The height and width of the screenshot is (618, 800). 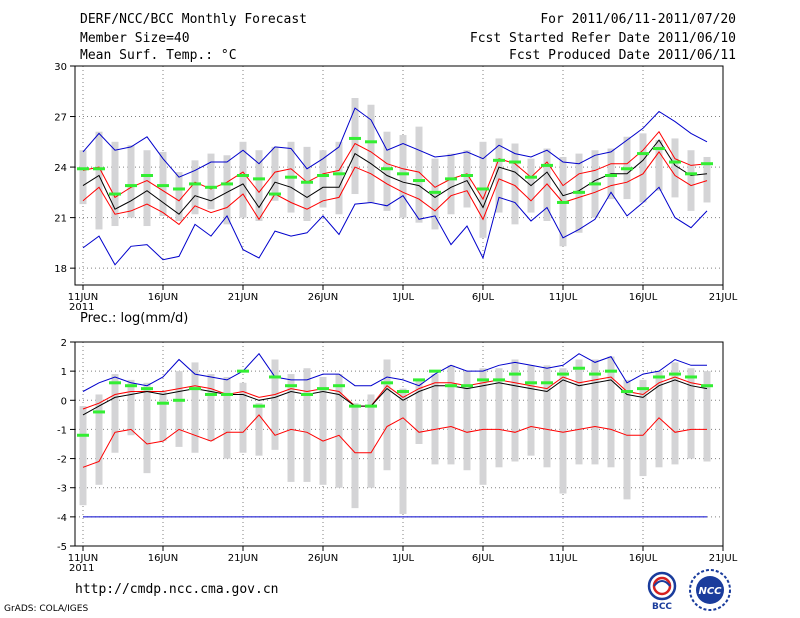 I want to click on series-mean-line, so click(x=395, y=177).